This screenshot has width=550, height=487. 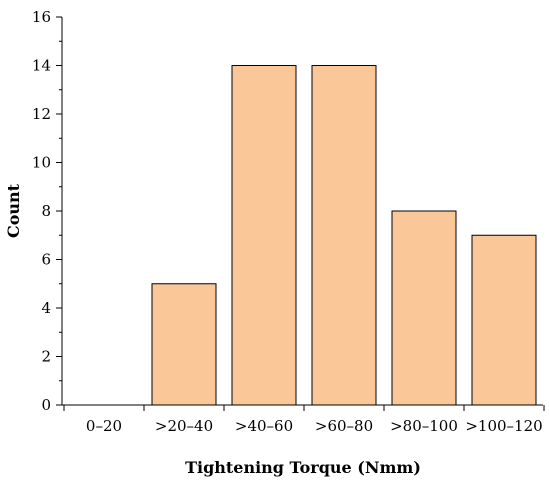 I want to click on x-tick-label: >100–120, so click(x=503, y=426).